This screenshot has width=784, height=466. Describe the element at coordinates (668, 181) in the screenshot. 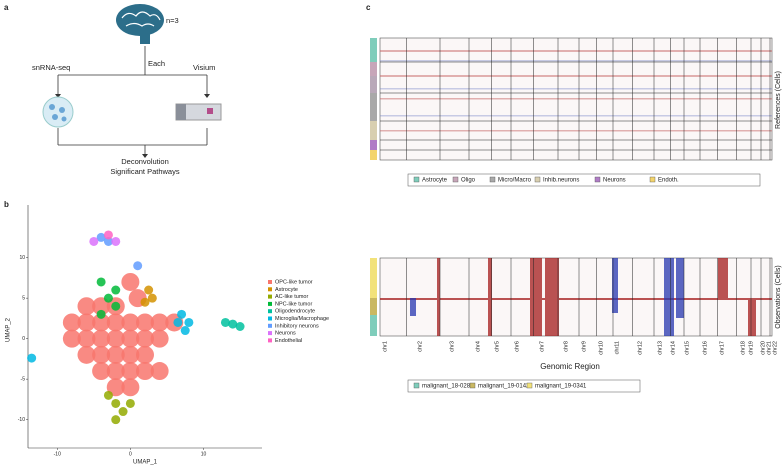

I see `legend-label: Endoth.` at that location.